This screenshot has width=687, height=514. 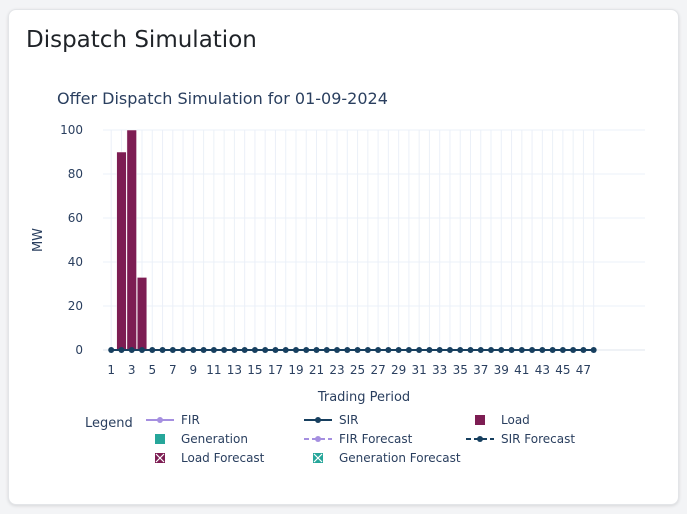 What do you see at coordinates (562, 370) in the screenshot?
I see `x-tick-label: 45` at bounding box center [562, 370].